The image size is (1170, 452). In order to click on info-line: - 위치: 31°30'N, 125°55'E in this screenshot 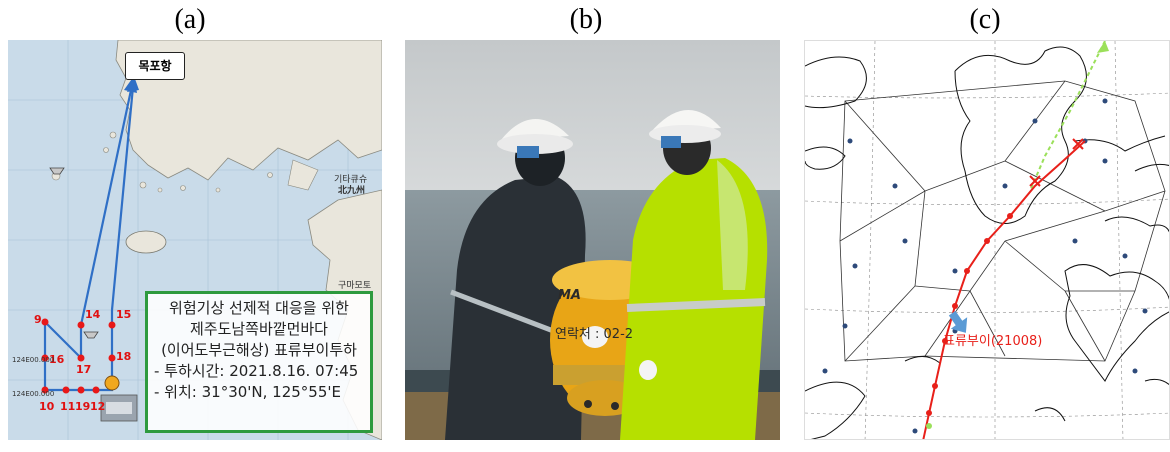, I will do `click(247, 392)`.